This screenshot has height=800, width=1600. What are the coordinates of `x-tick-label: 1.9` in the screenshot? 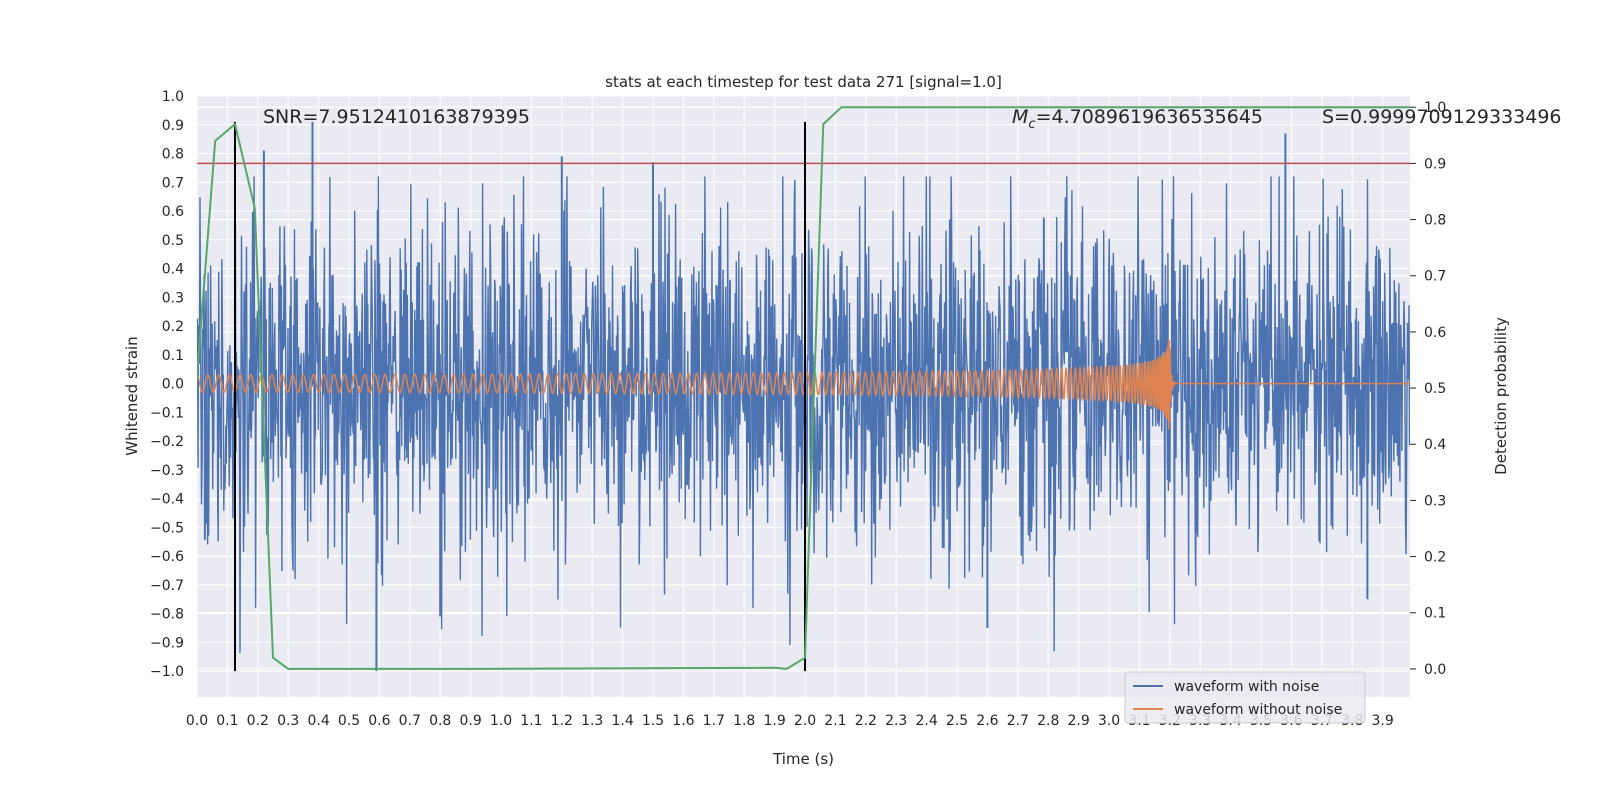 It's located at (774, 721).